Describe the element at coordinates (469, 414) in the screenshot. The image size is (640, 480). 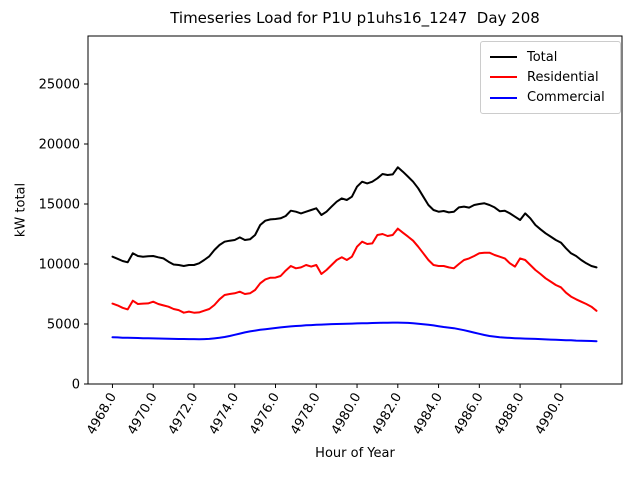
I see `x-tick-label: 4986.0` at that location.